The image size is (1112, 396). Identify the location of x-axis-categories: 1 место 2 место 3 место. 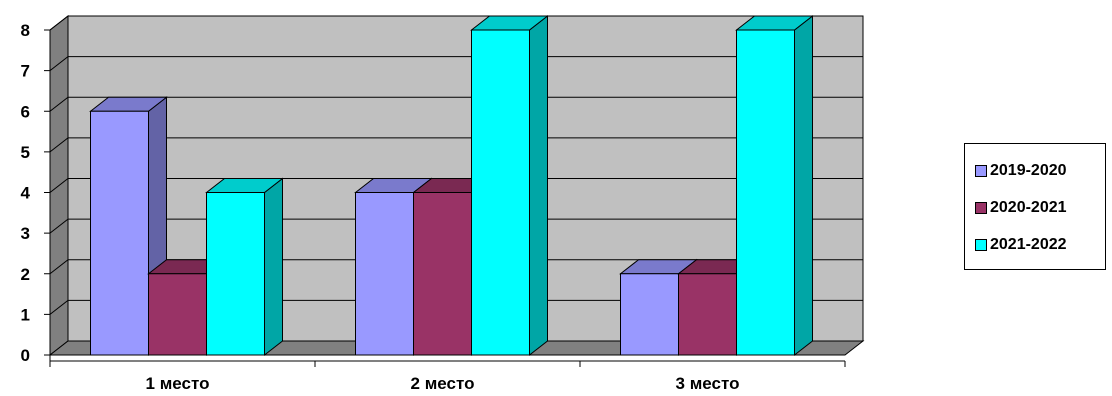
(443, 383).